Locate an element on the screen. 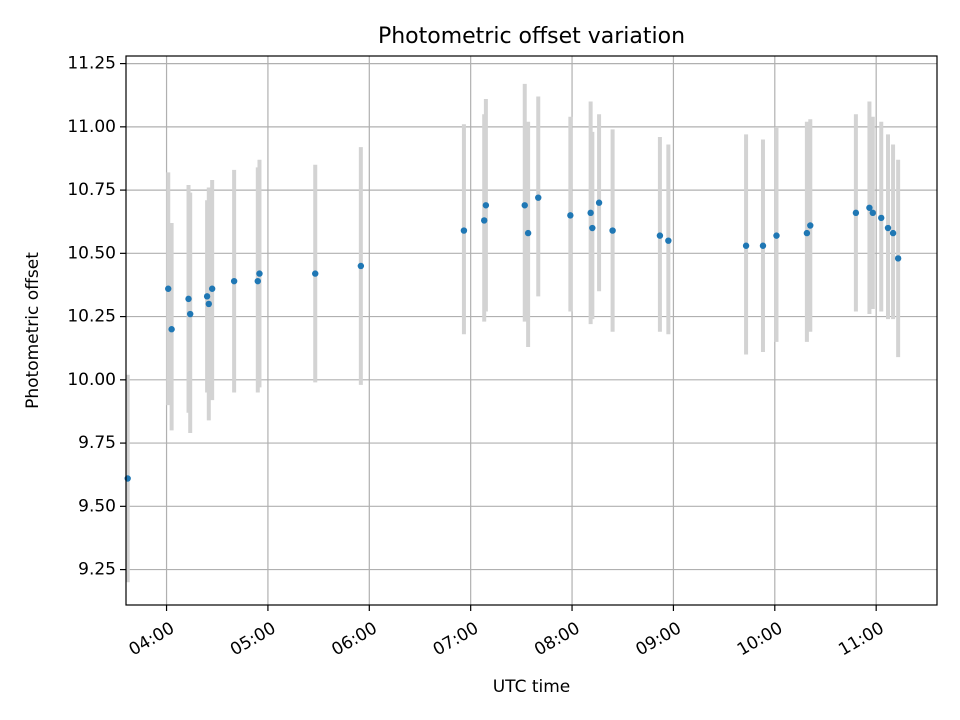 This screenshot has width=960, height=720. y-tick-label: 10.50 is located at coordinates (91, 253).